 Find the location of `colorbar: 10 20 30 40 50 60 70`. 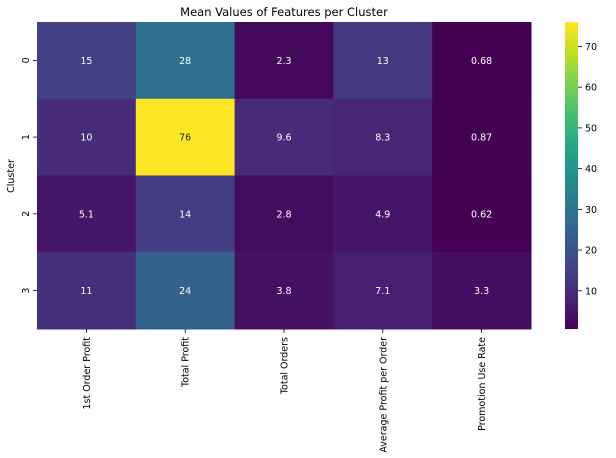

colorbar: 10 20 30 40 50 60 70 is located at coordinates (581, 175).